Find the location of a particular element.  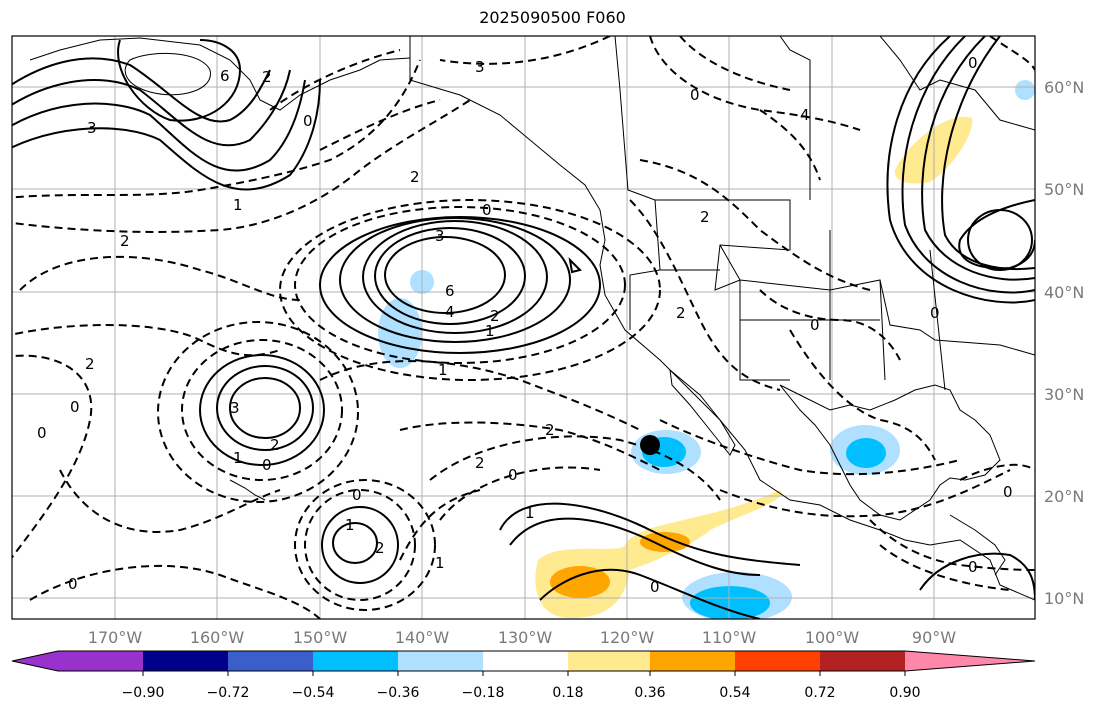

colorbar-tick: −0.36 is located at coordinates (398, 693).